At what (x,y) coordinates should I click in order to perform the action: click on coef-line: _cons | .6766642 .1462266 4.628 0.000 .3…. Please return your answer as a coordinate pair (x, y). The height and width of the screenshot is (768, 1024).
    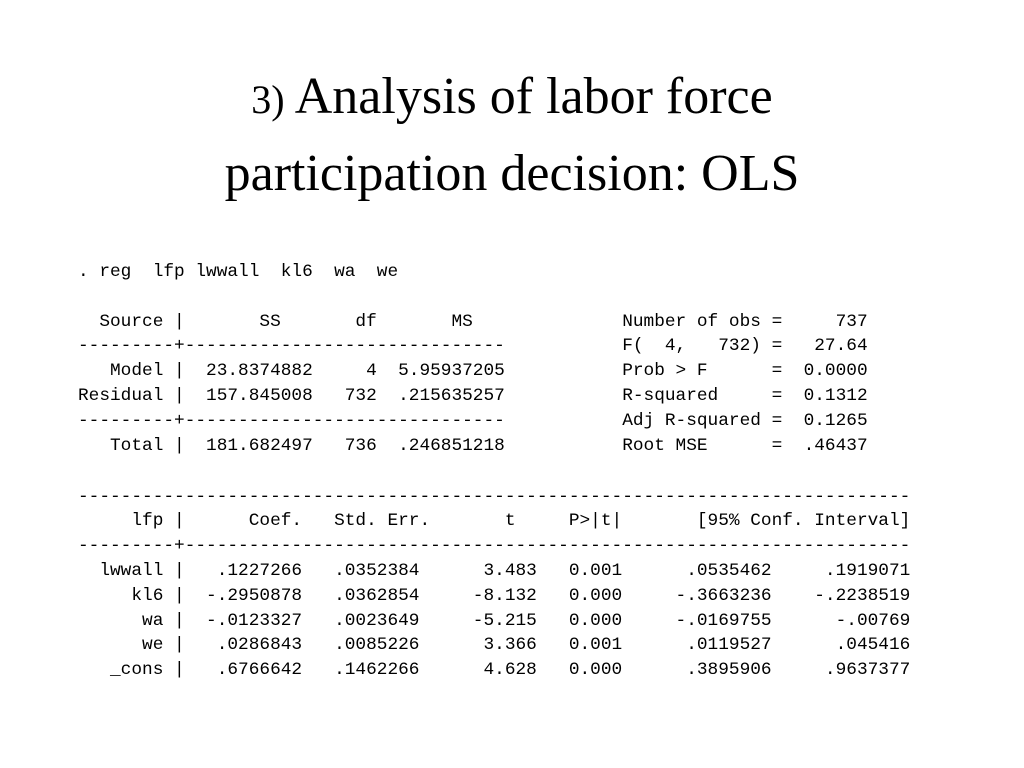
    Looking at the image, I should click on (494, 670).